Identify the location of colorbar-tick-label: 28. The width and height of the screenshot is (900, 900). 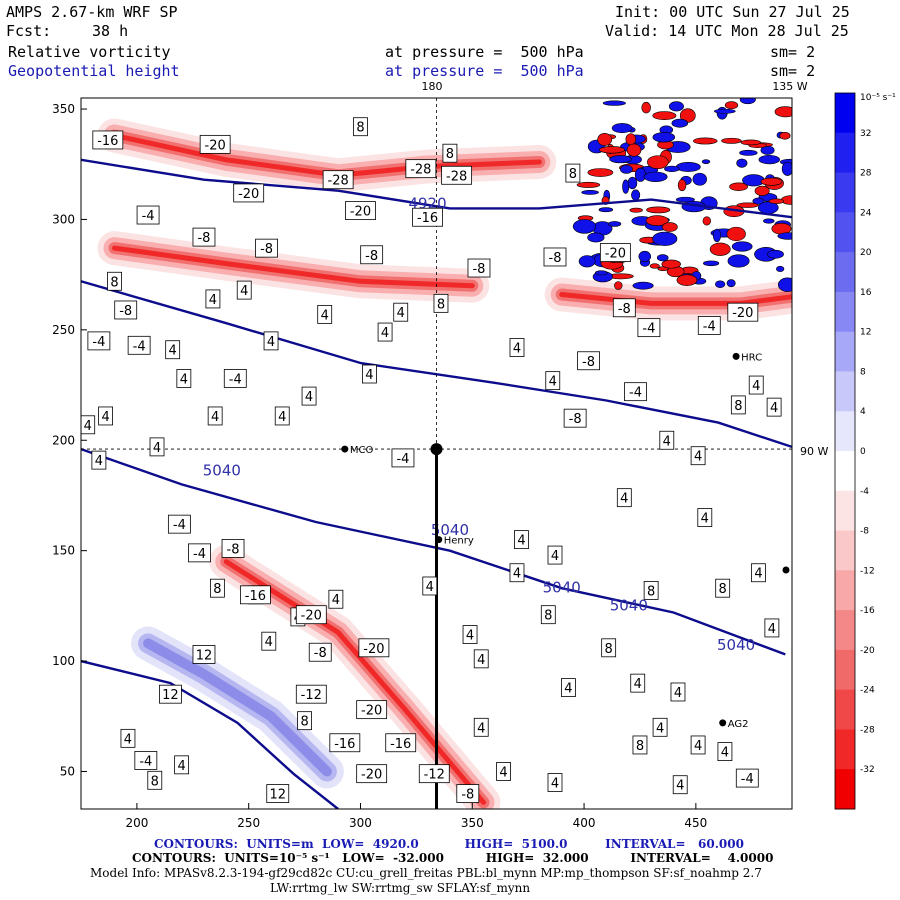
(866, 174).